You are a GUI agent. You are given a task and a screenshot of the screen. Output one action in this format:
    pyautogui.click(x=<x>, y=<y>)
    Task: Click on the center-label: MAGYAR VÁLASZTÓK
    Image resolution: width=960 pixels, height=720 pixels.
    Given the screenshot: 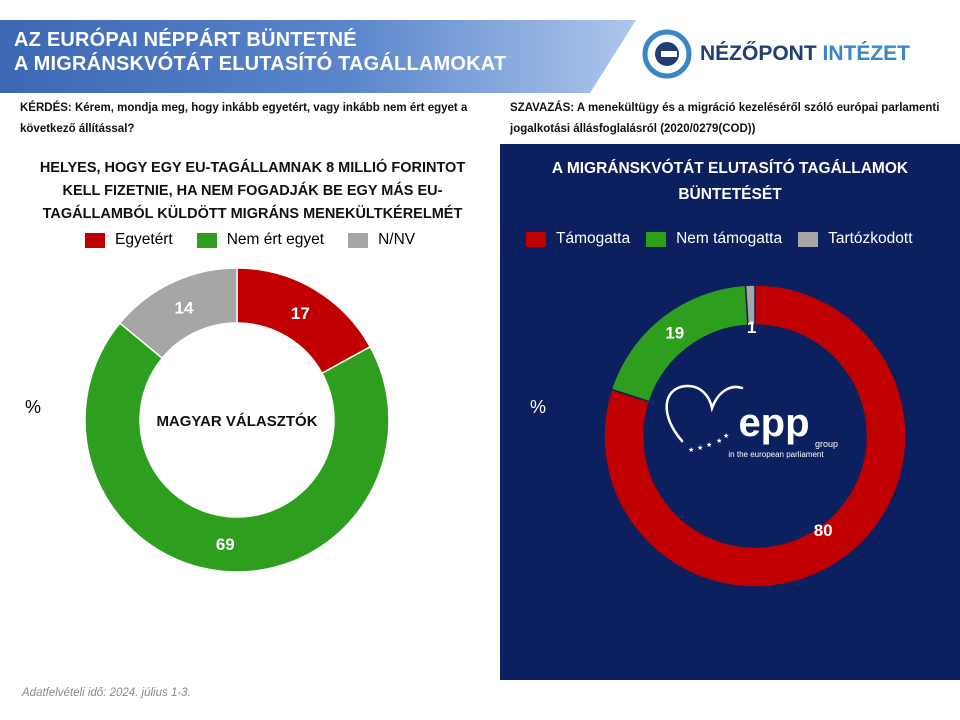 What is the action you would take?
    pyautogui.click(x=236, y=421)
    